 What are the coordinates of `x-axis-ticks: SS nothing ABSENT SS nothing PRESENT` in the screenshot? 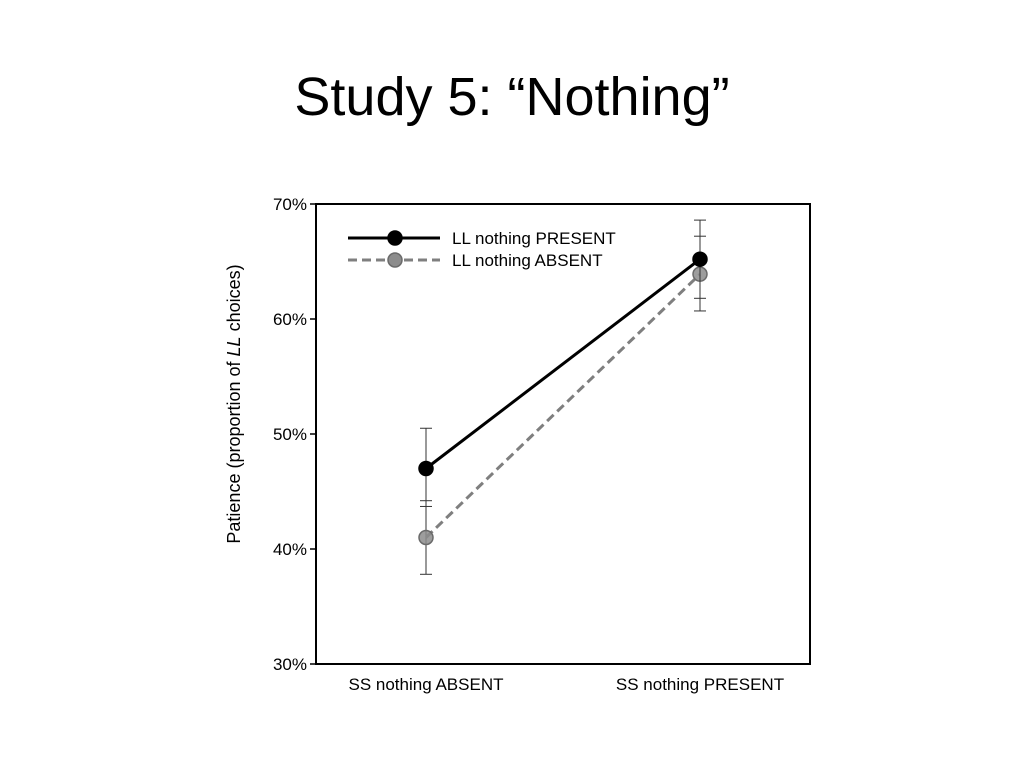 It's located at (567, 684).